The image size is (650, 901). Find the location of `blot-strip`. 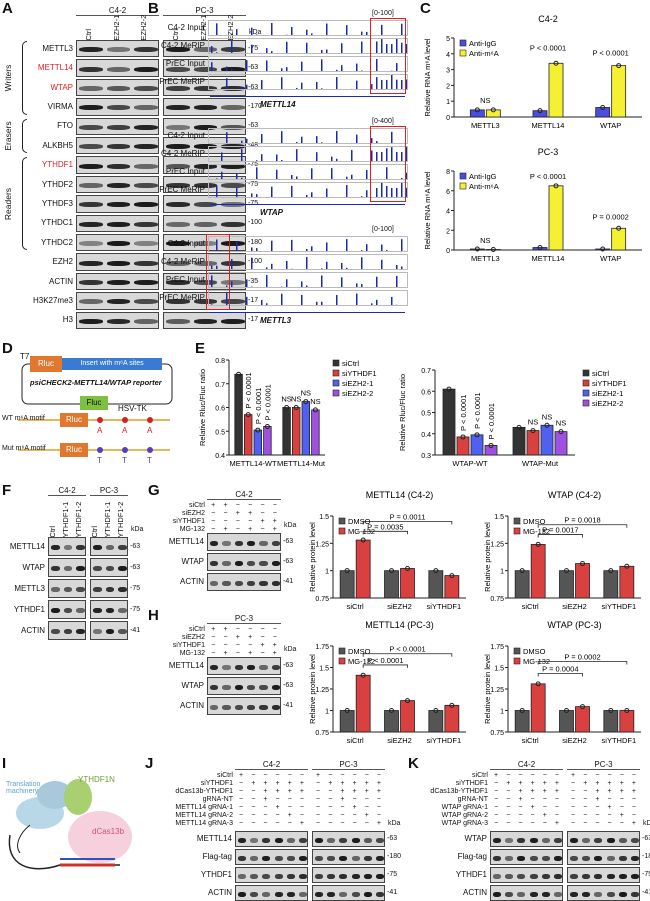

blot-strip is located at coordinates (271, 857).